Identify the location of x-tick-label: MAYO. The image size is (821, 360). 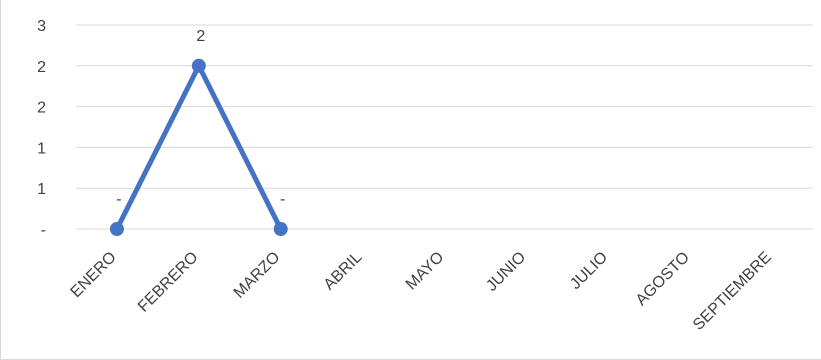
(425, 271).